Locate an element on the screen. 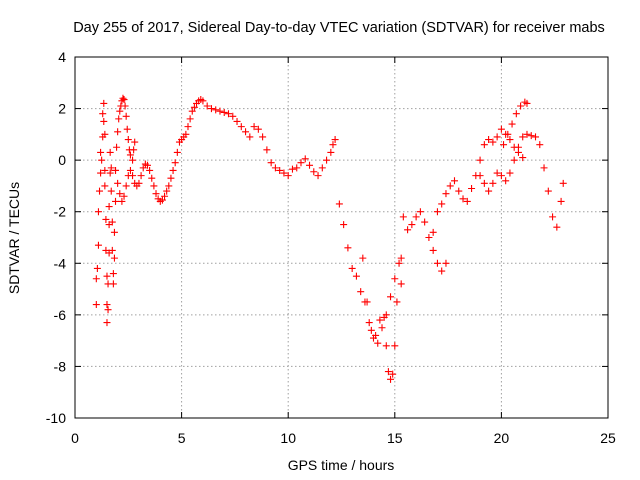 The width and height of the screenshot is (640, 480). x-tick-label: 0 is located at coordinates (75, 438).